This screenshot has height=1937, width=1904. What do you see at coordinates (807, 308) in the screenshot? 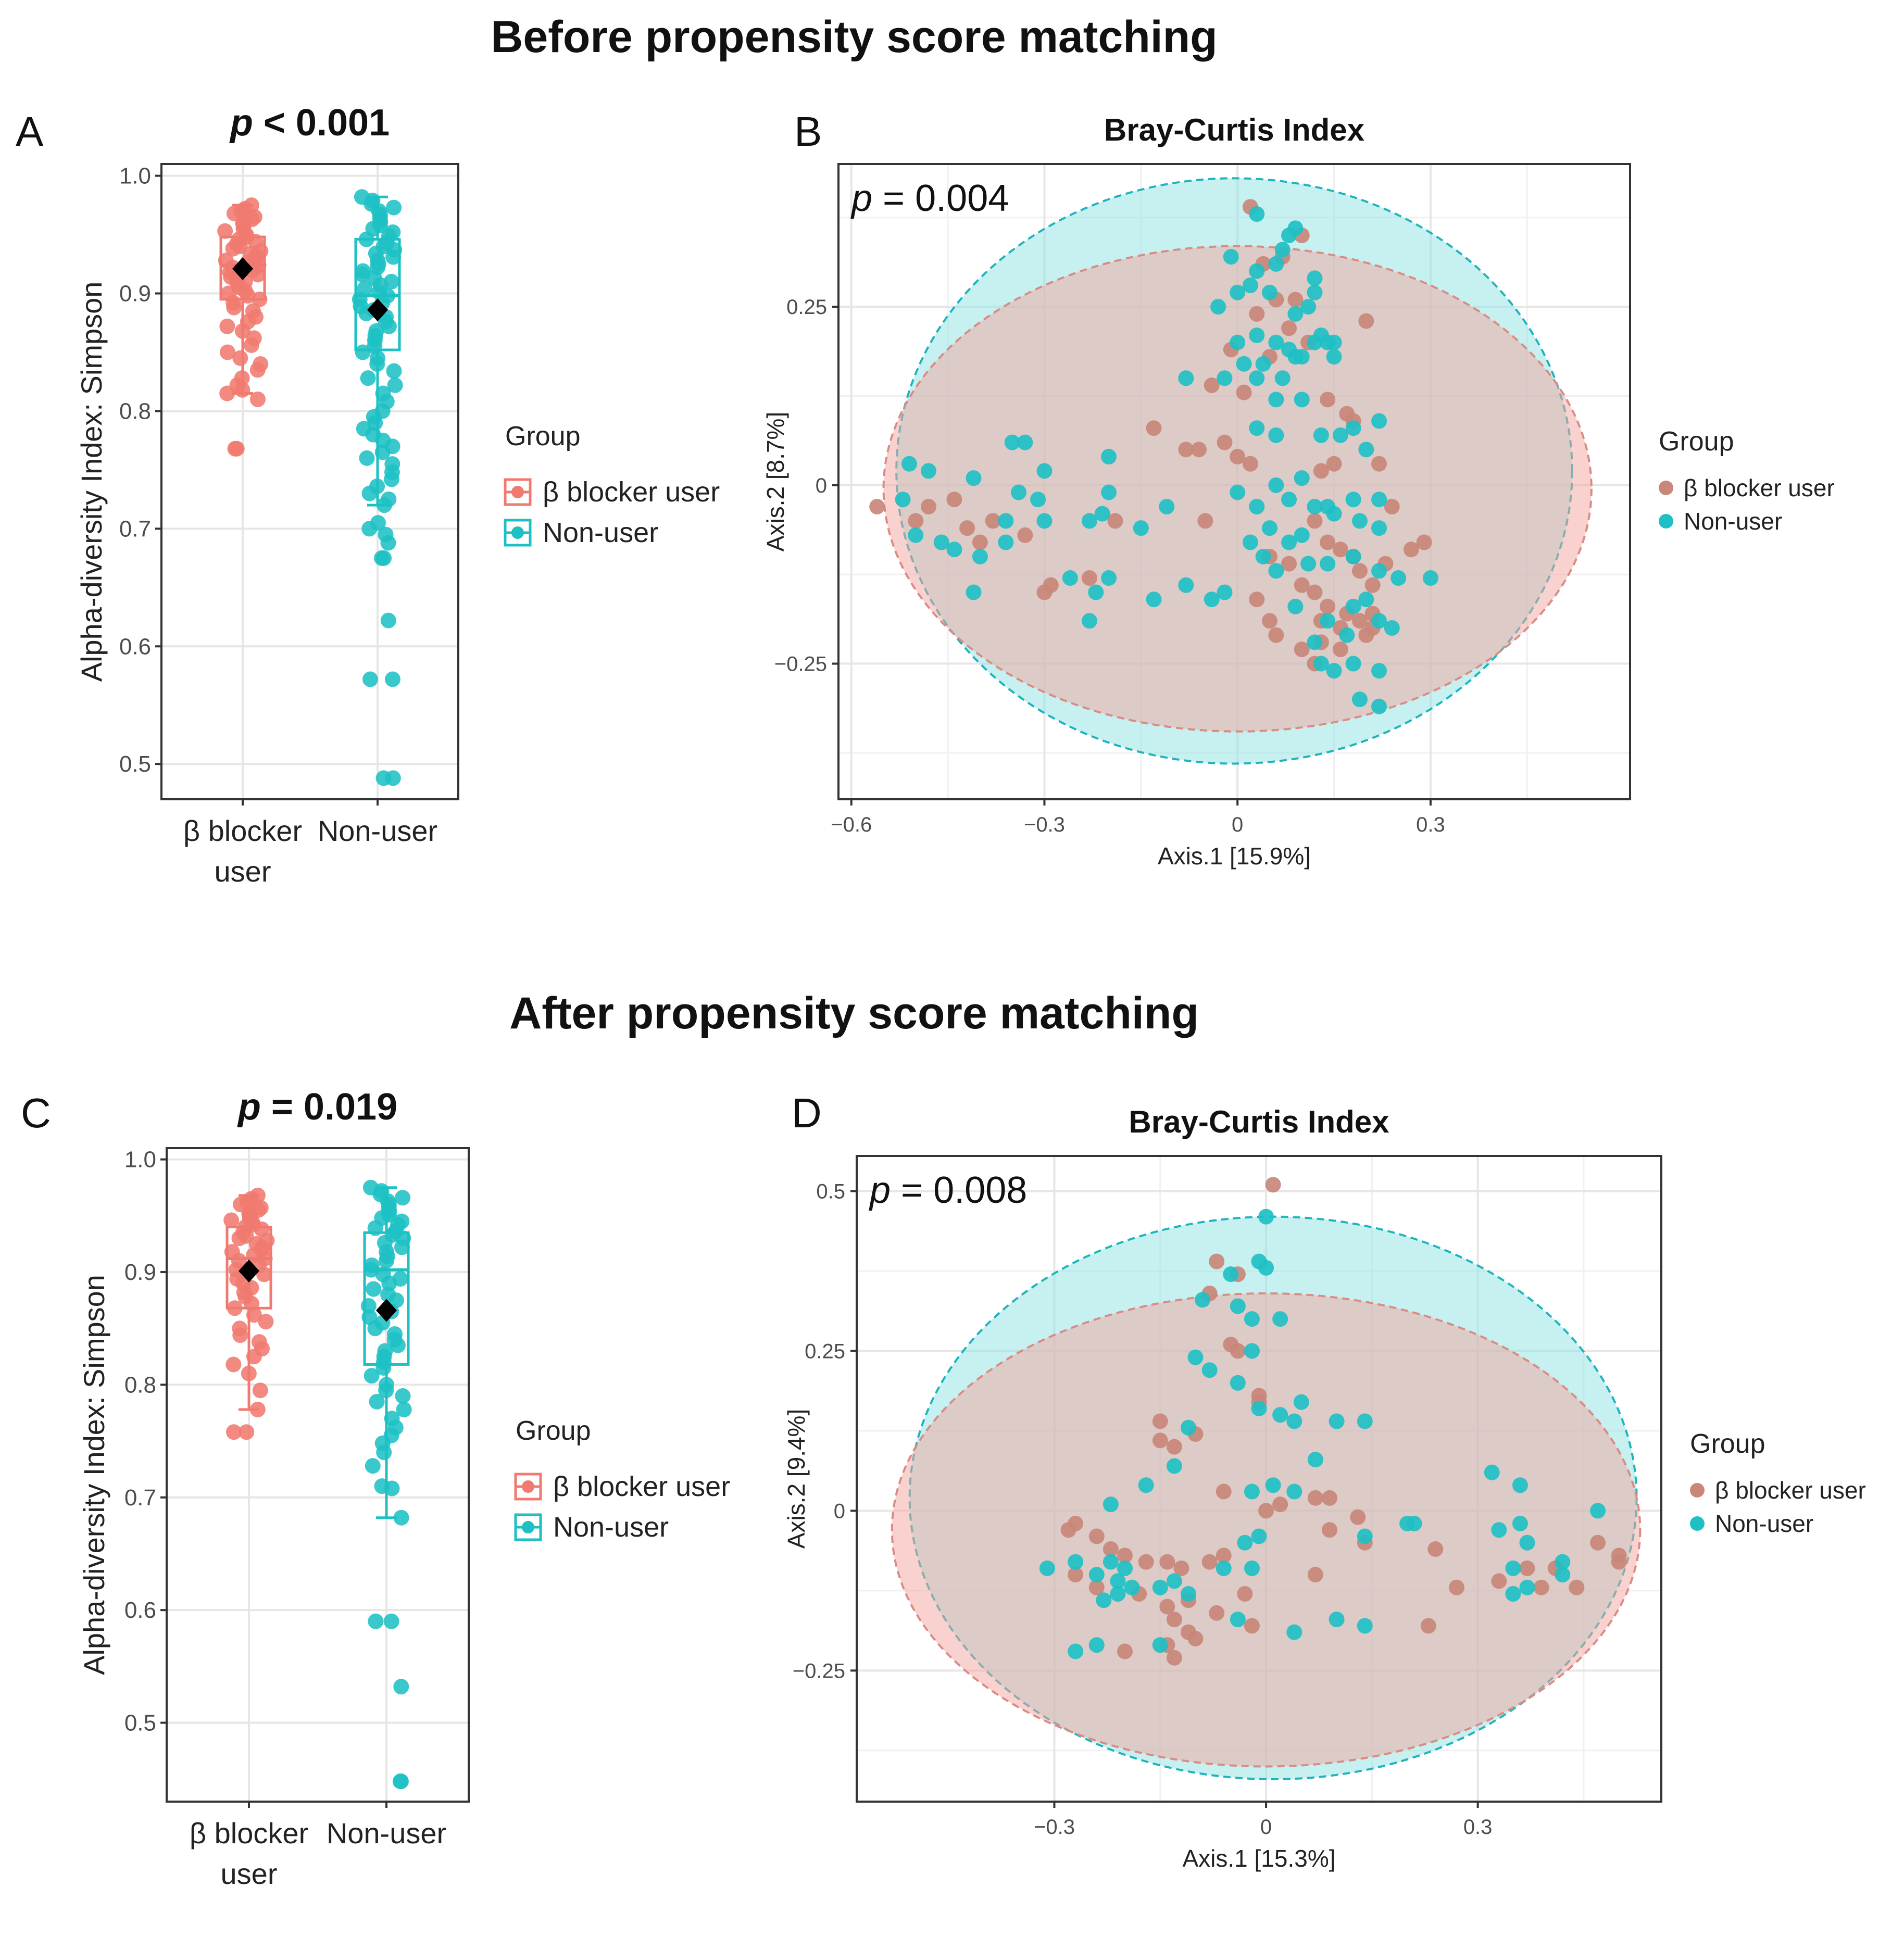
I see `y-tick-label: 0.25` at bounding box center [807, 308].